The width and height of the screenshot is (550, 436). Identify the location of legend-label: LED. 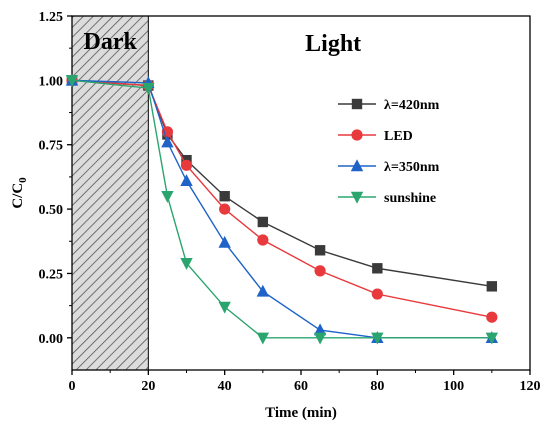
(398, 136).